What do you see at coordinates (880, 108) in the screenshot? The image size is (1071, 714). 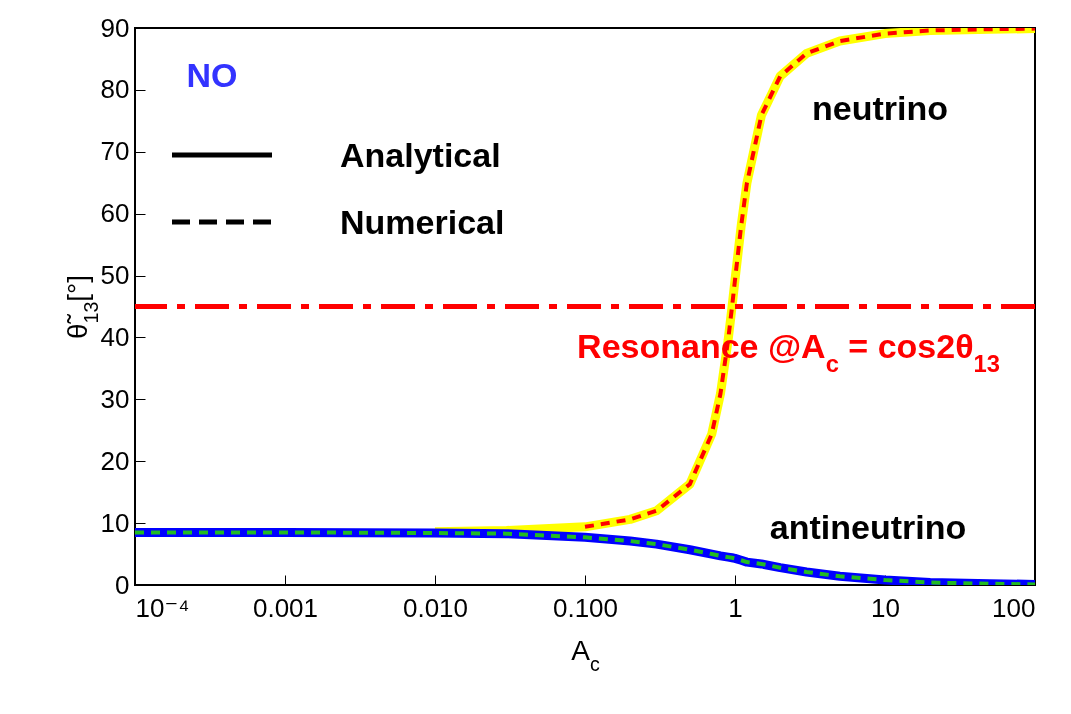 I see `annotation: neutrino` at bounding box center [880, 108].